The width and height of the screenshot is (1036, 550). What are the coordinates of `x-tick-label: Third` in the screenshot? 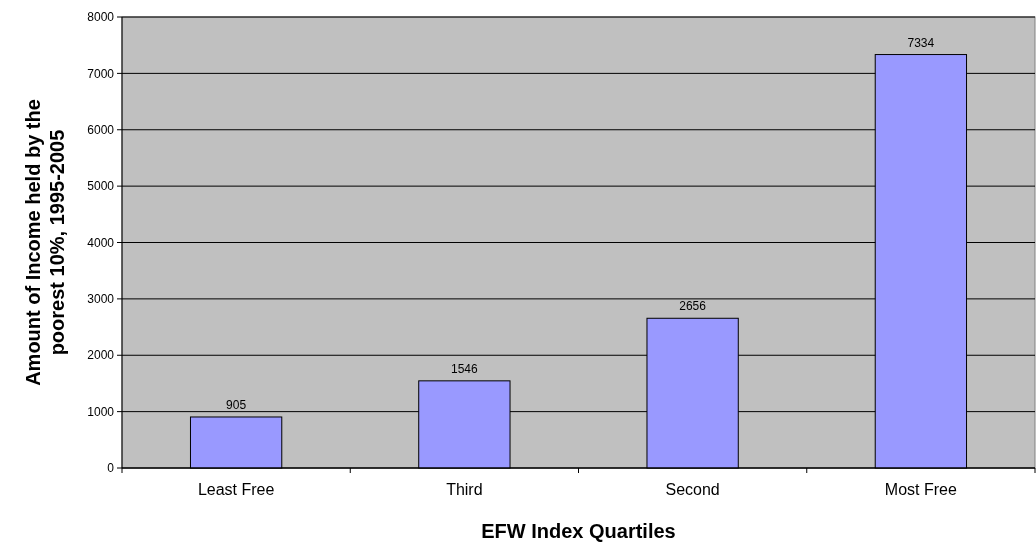 It's located at (464, 489).